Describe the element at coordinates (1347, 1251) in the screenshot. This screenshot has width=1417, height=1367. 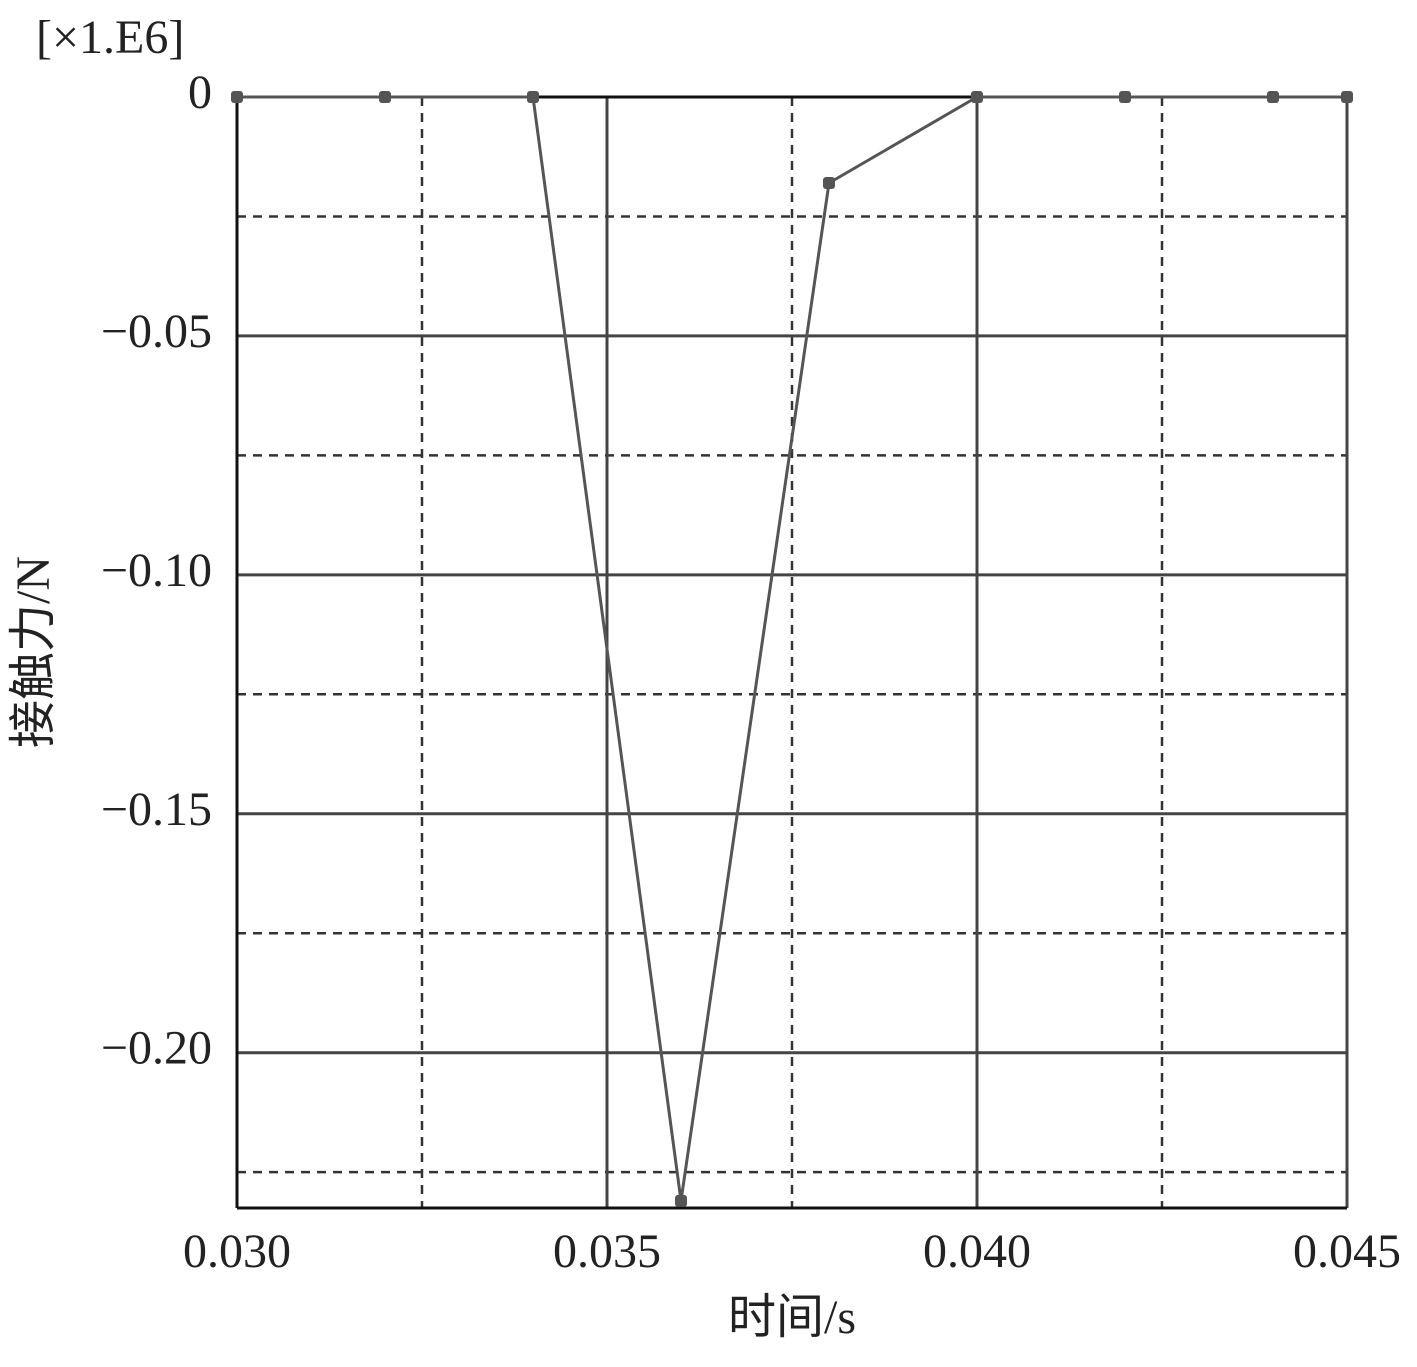
I see `x-tick-label: 0.045` at that location.